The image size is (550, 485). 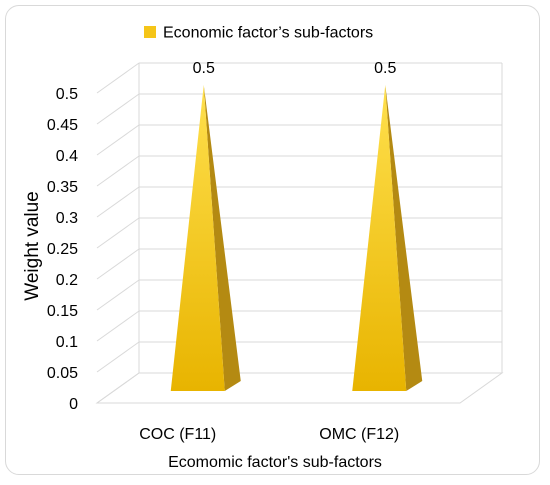 What do you see at coordinates (67, 218) in the screenshot?
I see `y-tick-label: 0.3` at bounding box center [67, 218].